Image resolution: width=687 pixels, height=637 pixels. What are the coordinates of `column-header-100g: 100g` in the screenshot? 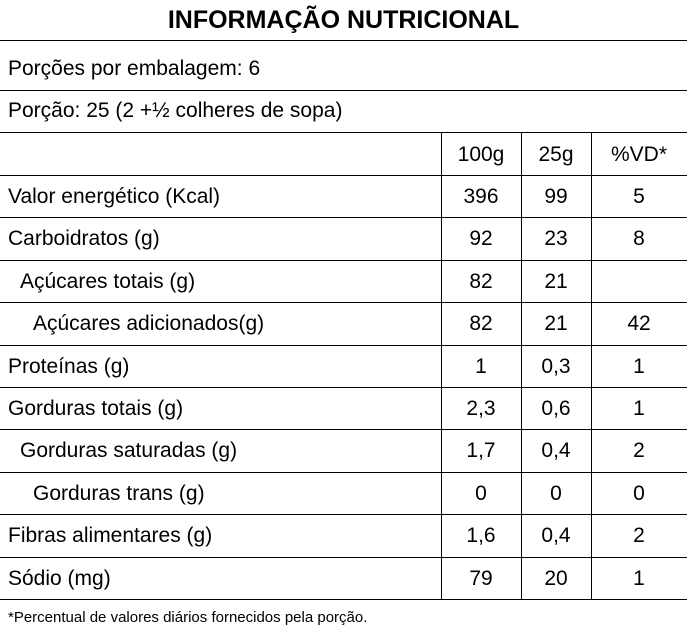 It's located at (481, 154).